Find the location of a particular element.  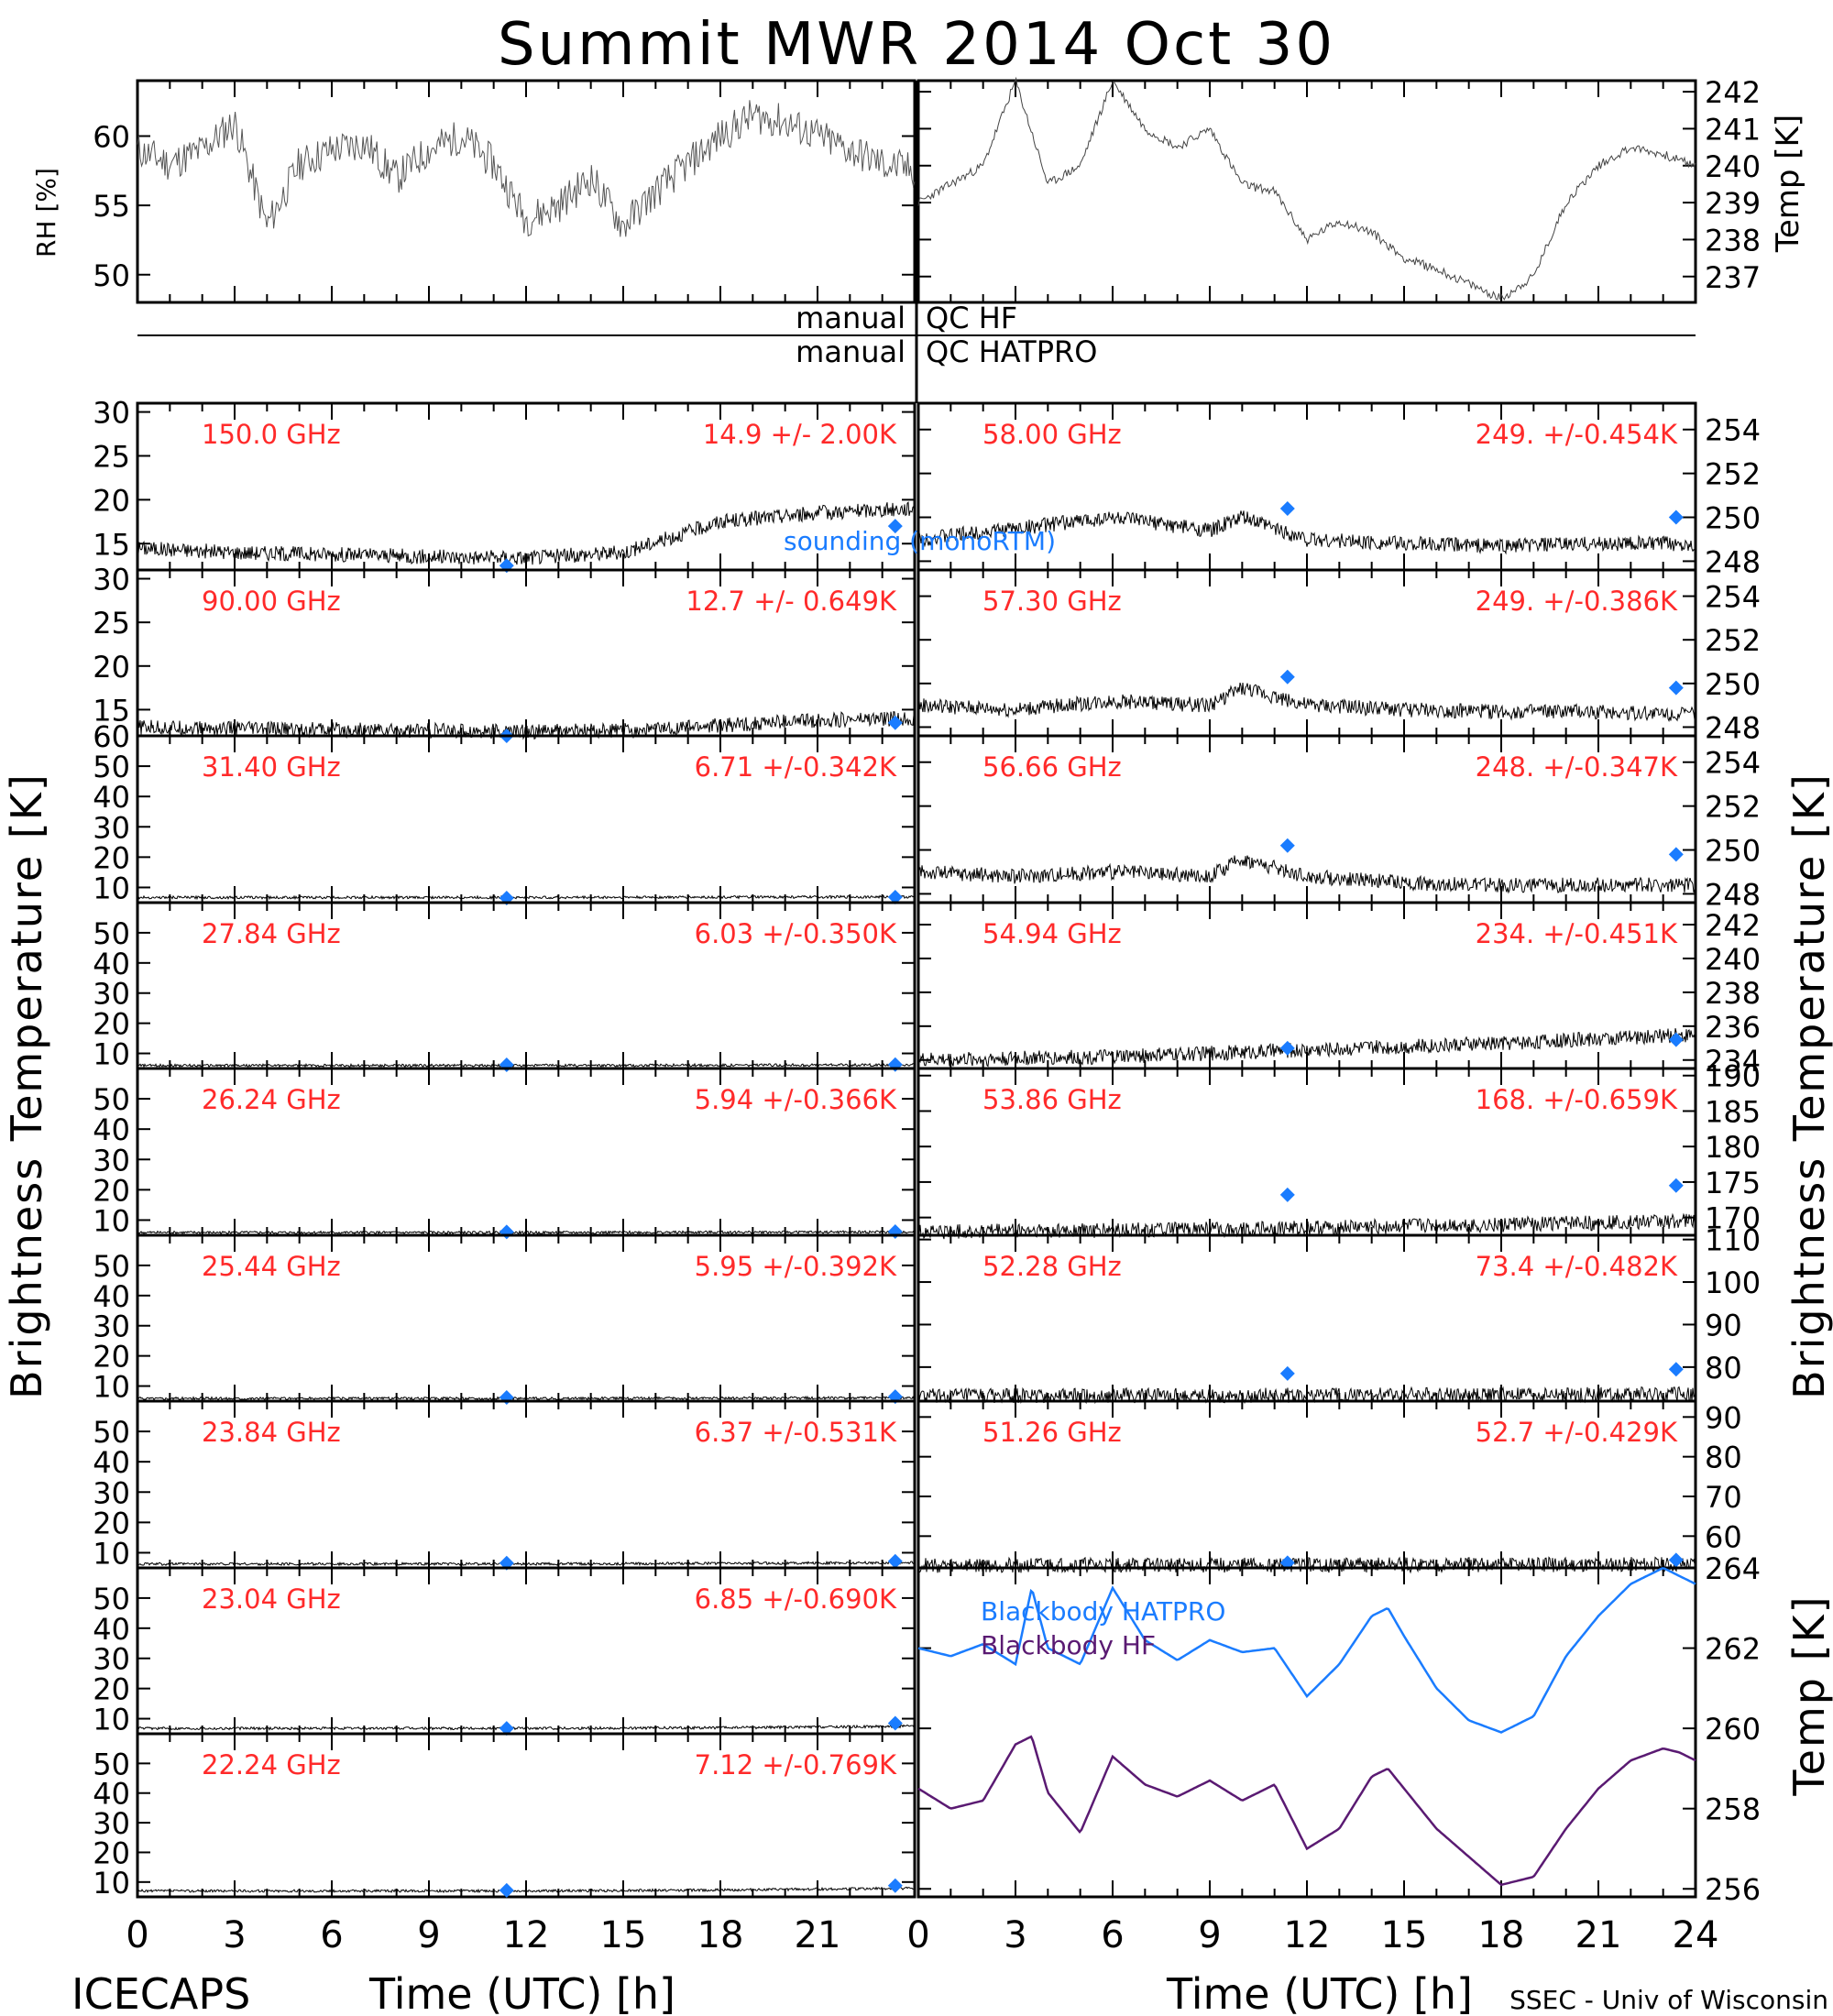

left-channel-6-ytick-label: 50 is located at coordinates (111, 1432).